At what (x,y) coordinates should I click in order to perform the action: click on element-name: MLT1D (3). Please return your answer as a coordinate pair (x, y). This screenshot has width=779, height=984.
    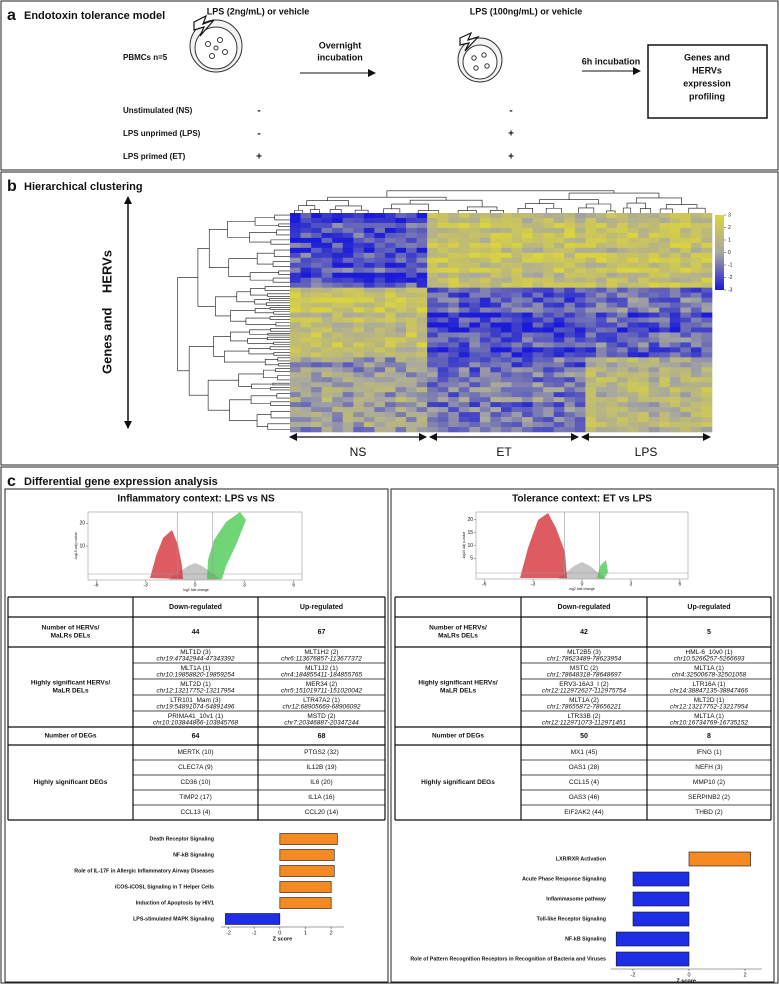
    Looking at the image, I should click on (195, 652).